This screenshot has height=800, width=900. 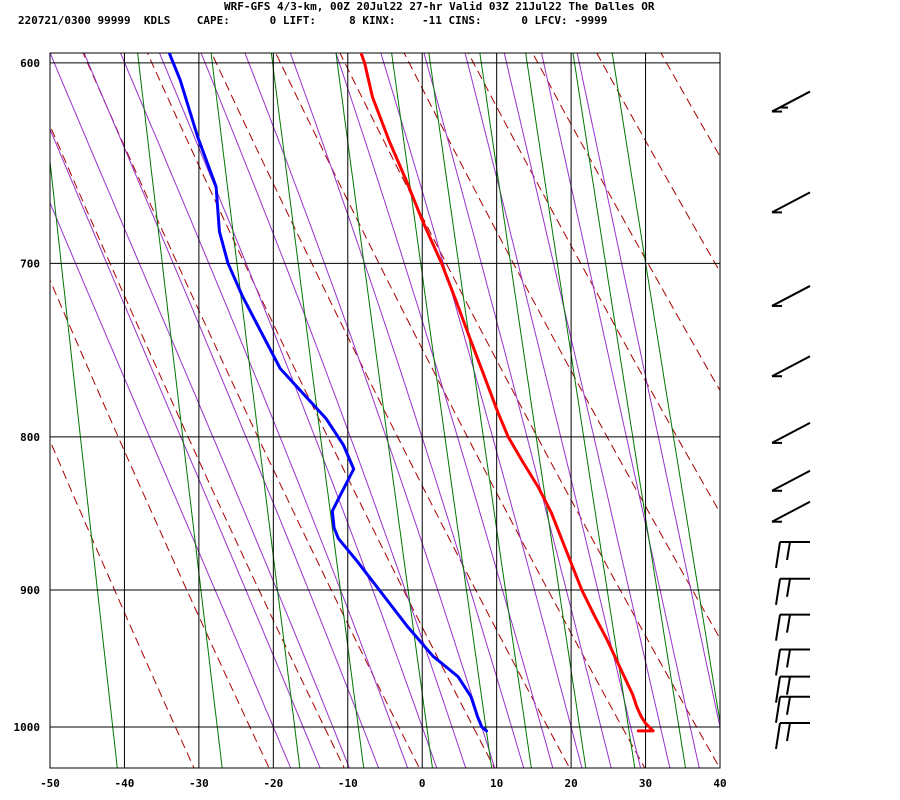 What do you see at coordinates (791, 420) in the screenshot?
I see `wind-barb-column` at bounding box center [791, 420].